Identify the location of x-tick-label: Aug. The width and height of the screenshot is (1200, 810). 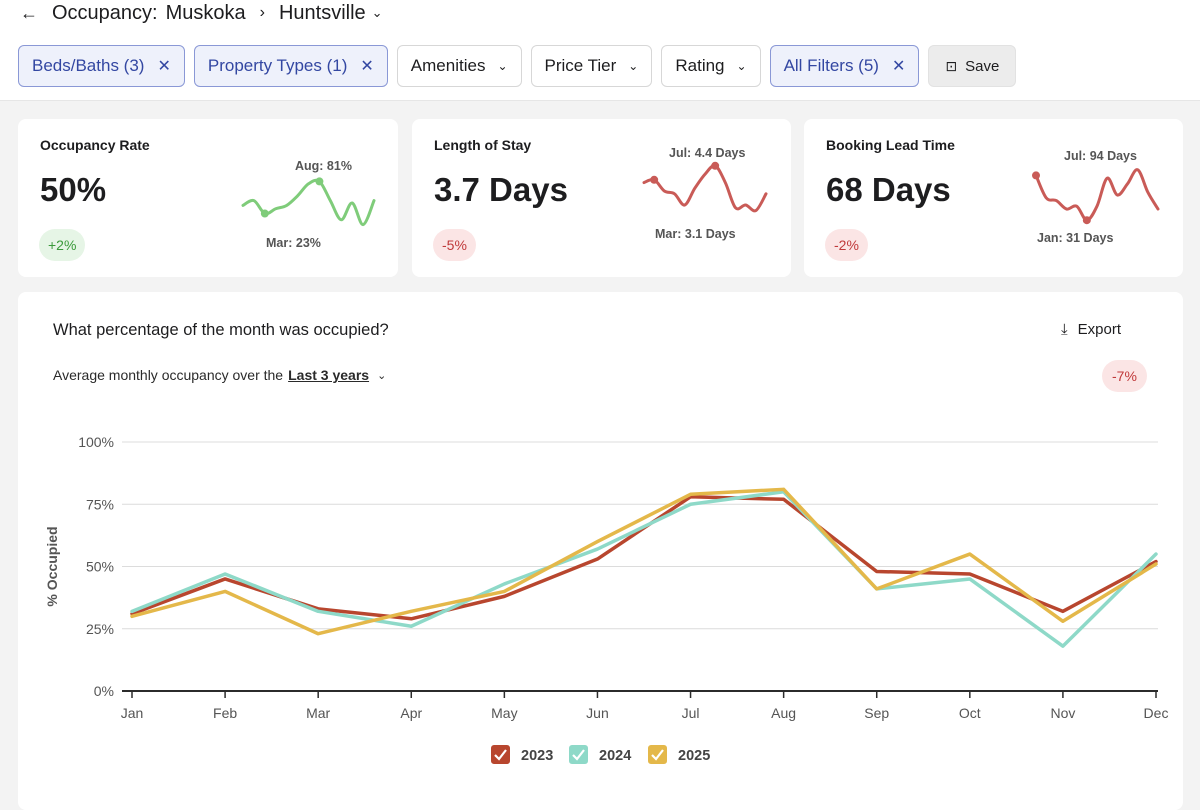
(783, 713).